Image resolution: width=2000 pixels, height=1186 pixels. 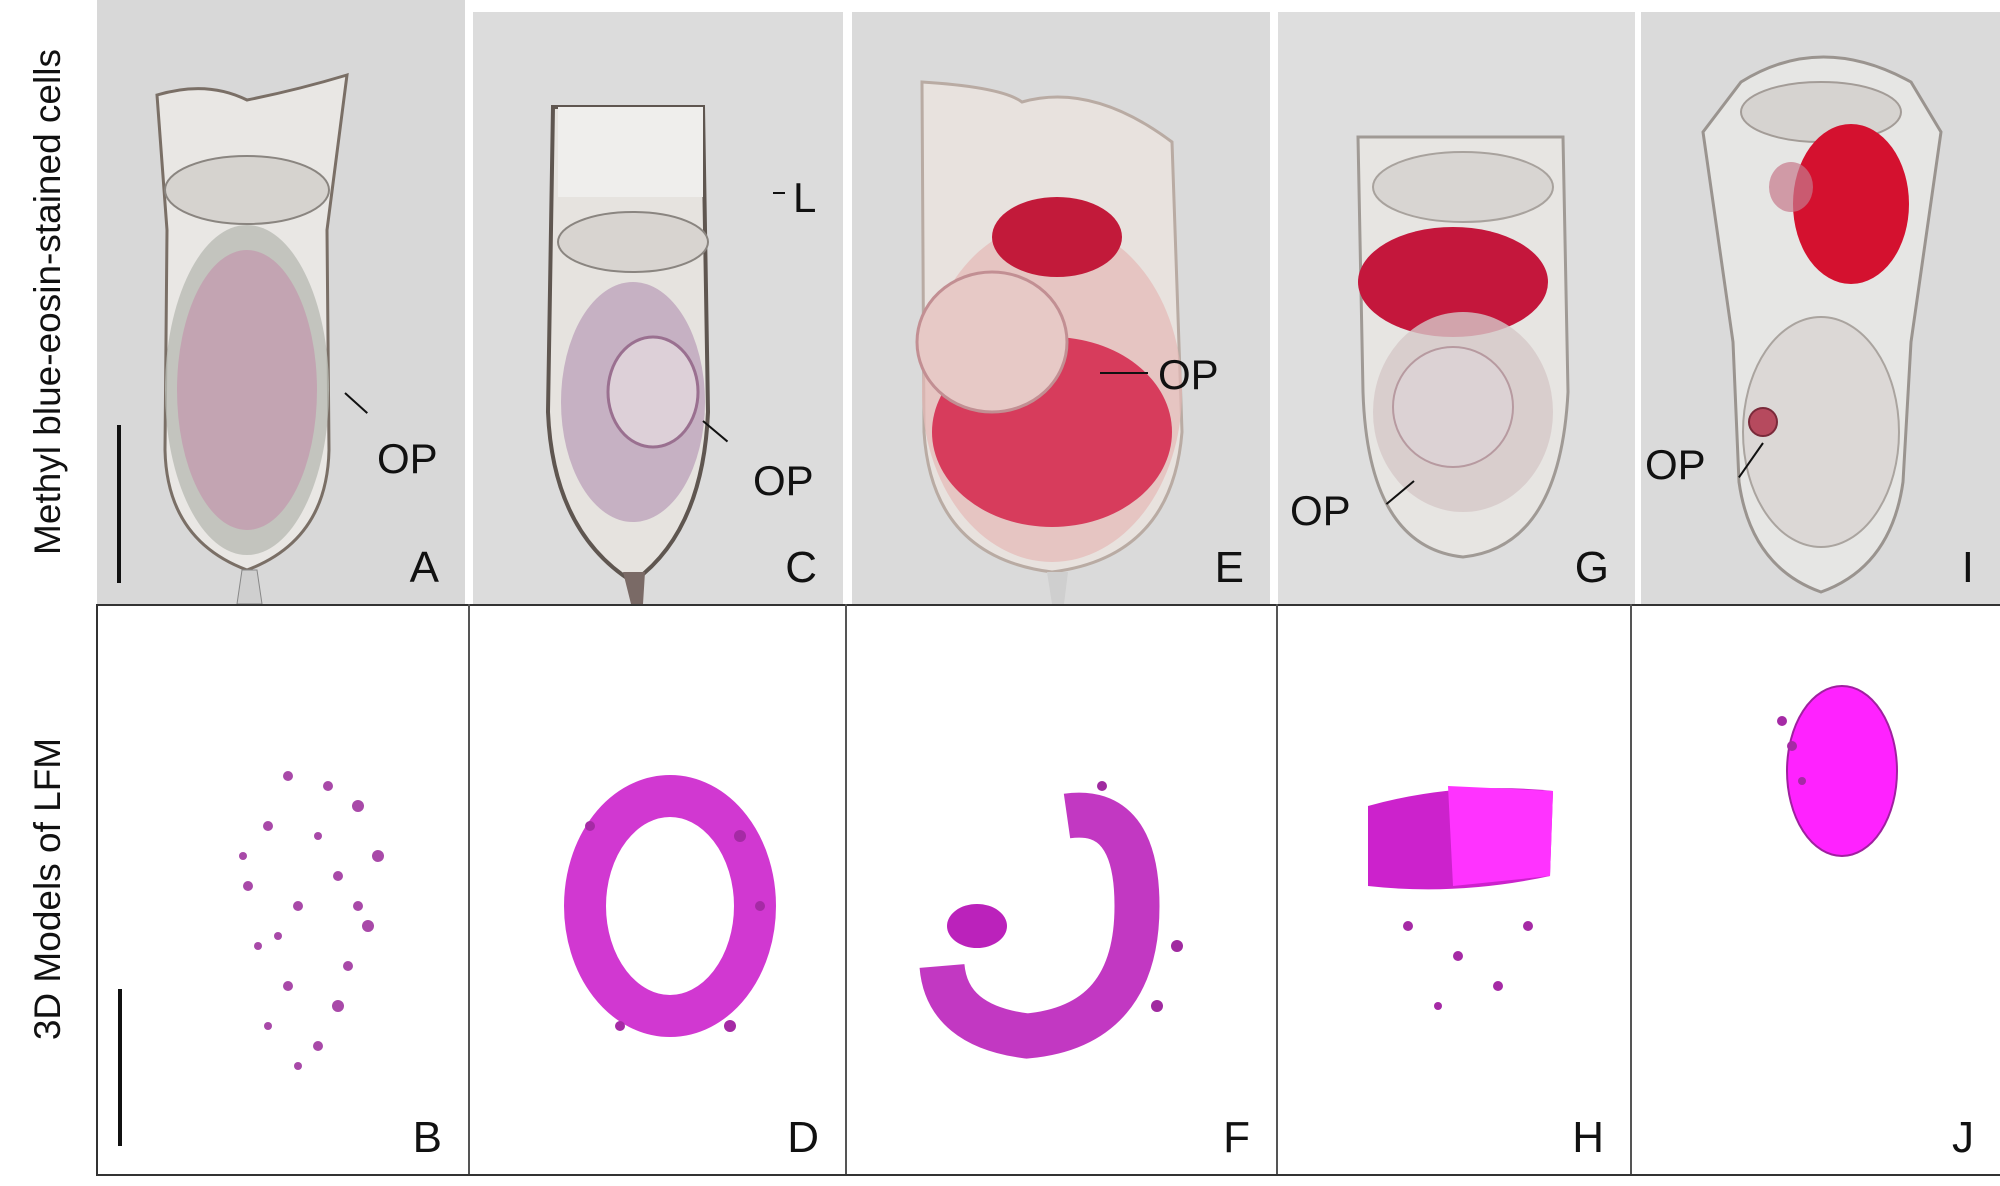 What do you see at coordinates (1188, 374) in the screenshot?
I see `op-label-e: OP` at bounding box center [1188, 374].